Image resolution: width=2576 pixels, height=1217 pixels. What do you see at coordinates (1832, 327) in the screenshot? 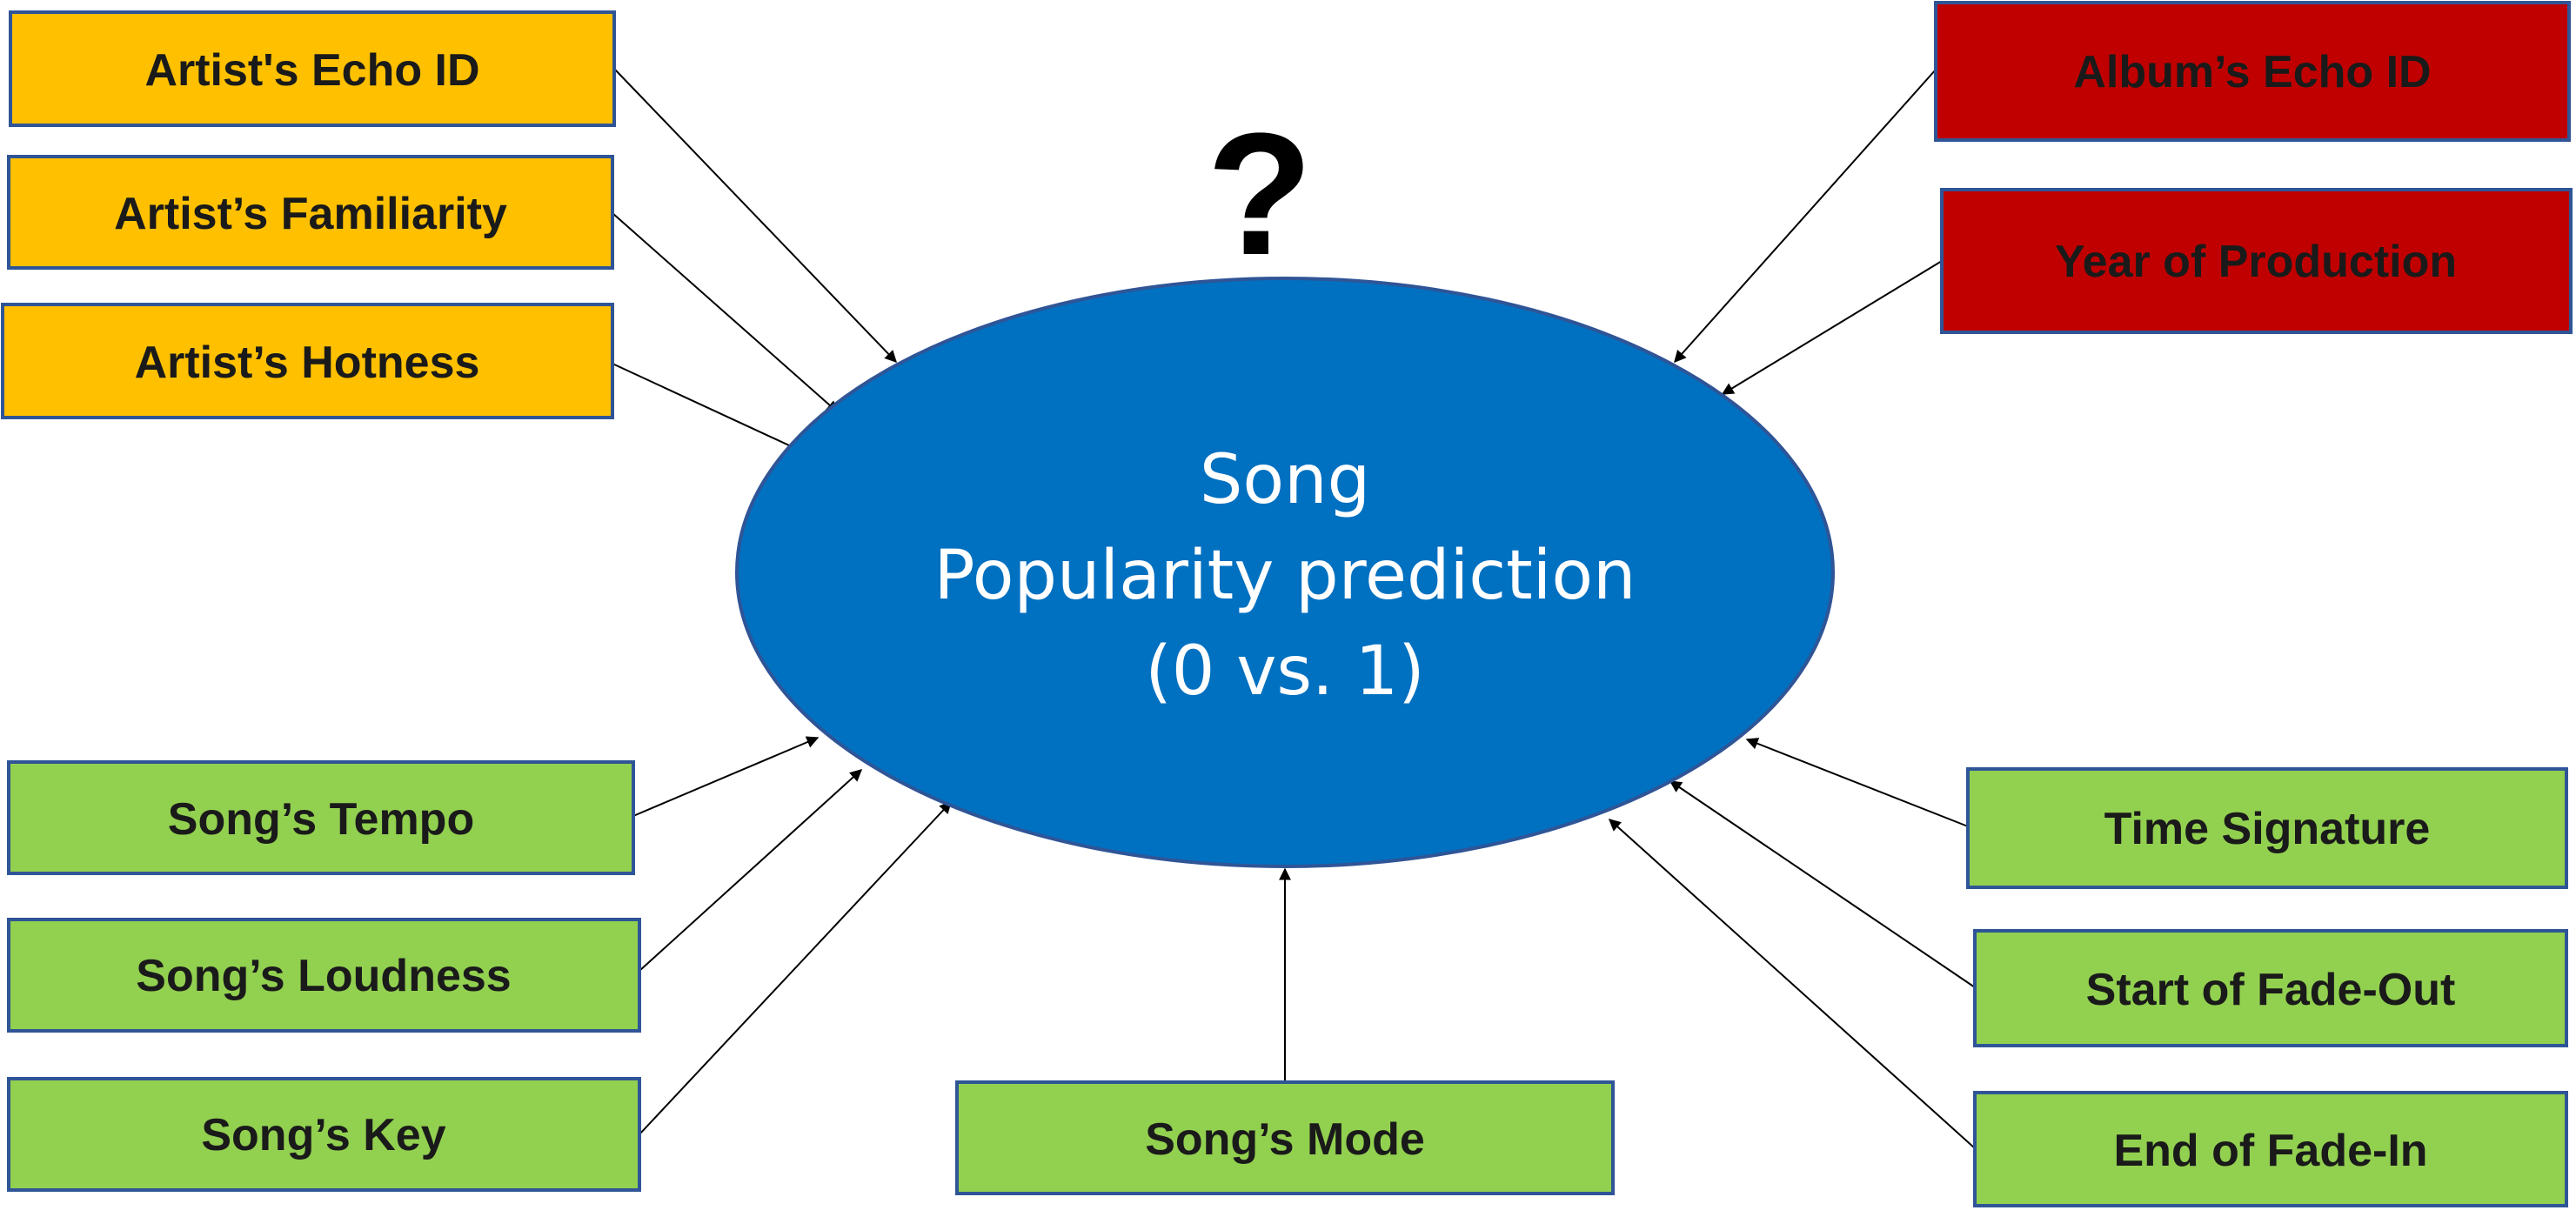
I see `arrow-year-of-production` at bounding box center [1832, 327].